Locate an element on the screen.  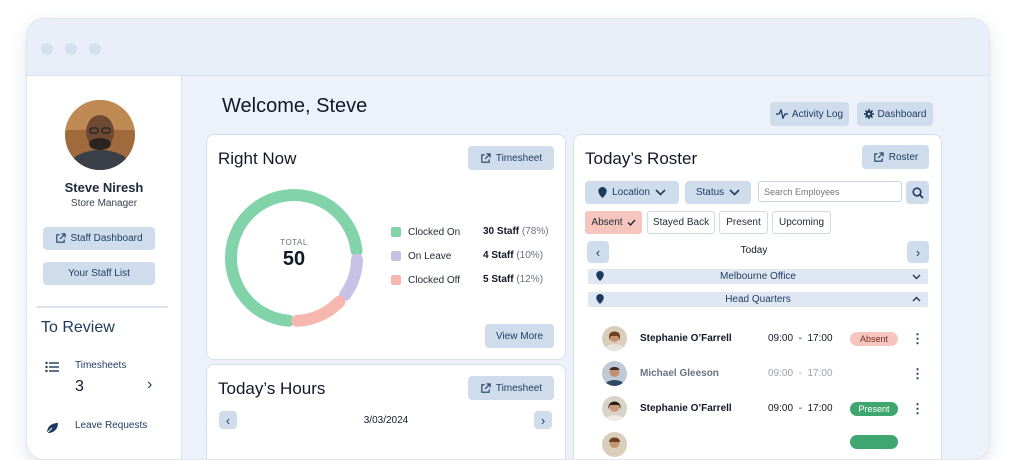
todays-hours-title: Today’s Hours is located at coordinates (272, 388).